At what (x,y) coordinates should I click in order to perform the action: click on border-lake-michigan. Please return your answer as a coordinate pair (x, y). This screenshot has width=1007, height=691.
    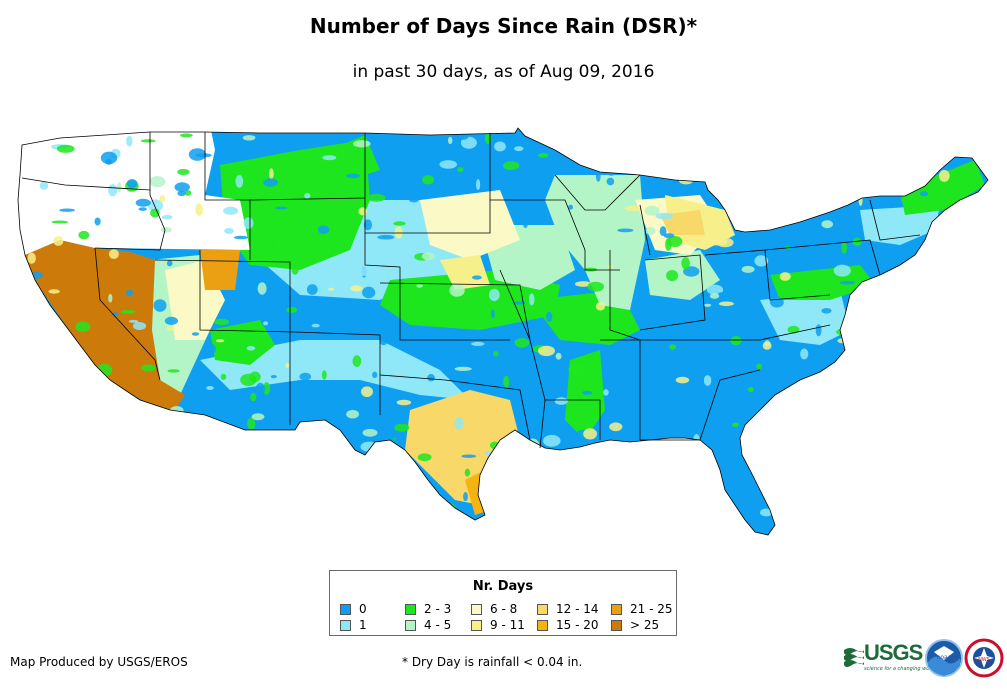
    Looking at the image, I should click on (645, 230).